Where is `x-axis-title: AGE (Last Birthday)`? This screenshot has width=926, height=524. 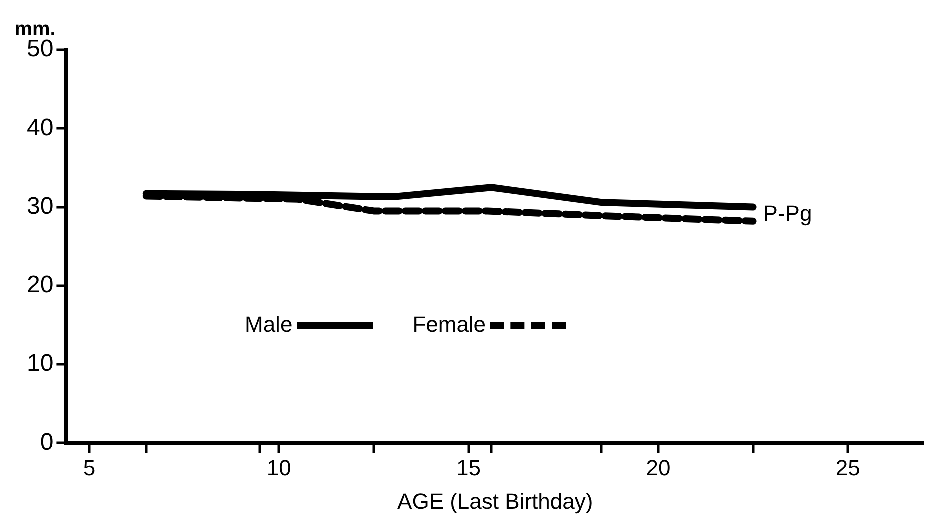
x-axis-title: AGE (Last Birthday) is located at coordinates (496, 501).